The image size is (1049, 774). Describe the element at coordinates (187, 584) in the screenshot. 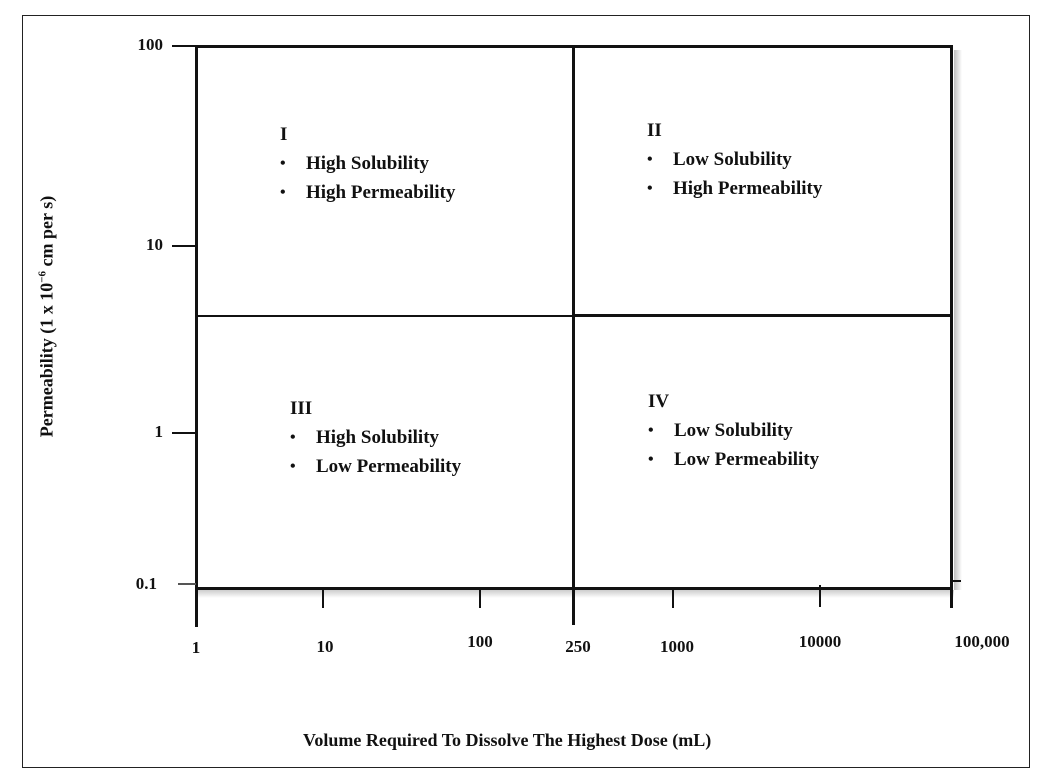

I see `y-tick-0.1` at that location.